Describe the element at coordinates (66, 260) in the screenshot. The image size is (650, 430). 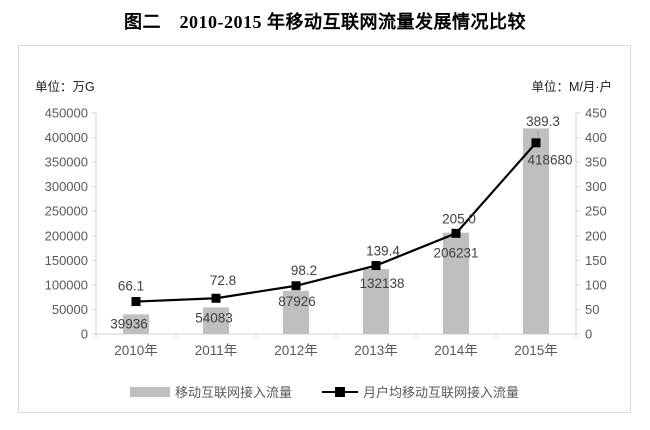
I see `left-axis-tick-label: 150000` at that location.